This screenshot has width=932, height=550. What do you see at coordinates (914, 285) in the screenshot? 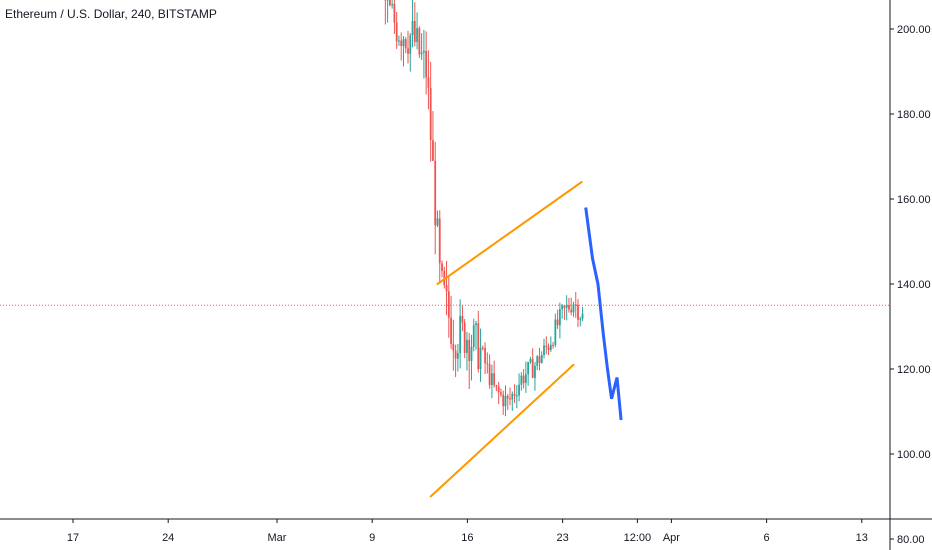
I see `y-tick-label: 140.00` at bounding box center [914, 285].